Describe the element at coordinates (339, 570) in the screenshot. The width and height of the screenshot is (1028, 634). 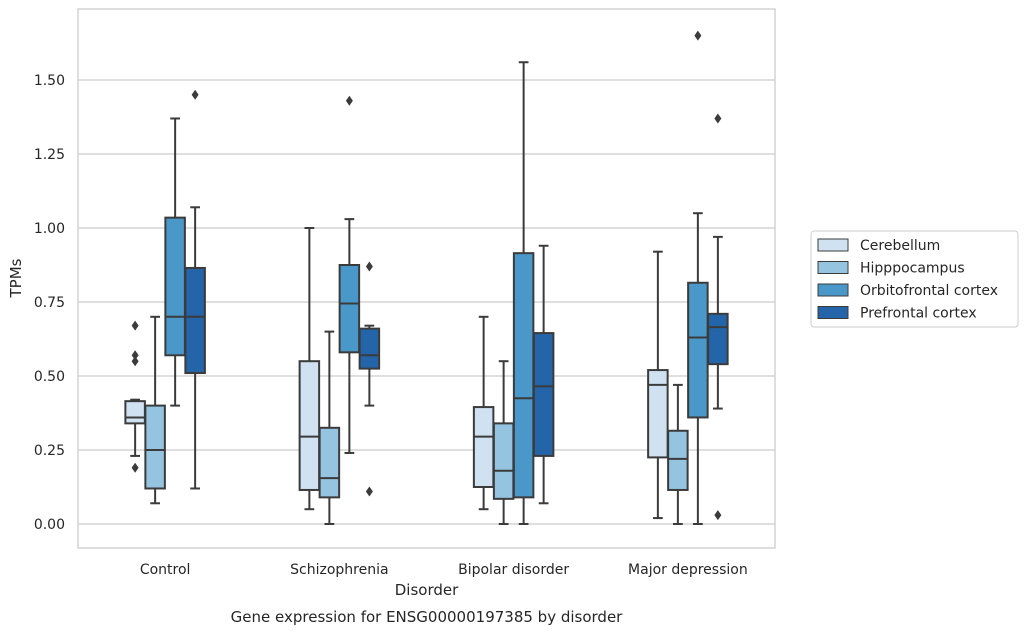
I see `x-tick-label-schizophrenia: Schizophrenia` at that location.